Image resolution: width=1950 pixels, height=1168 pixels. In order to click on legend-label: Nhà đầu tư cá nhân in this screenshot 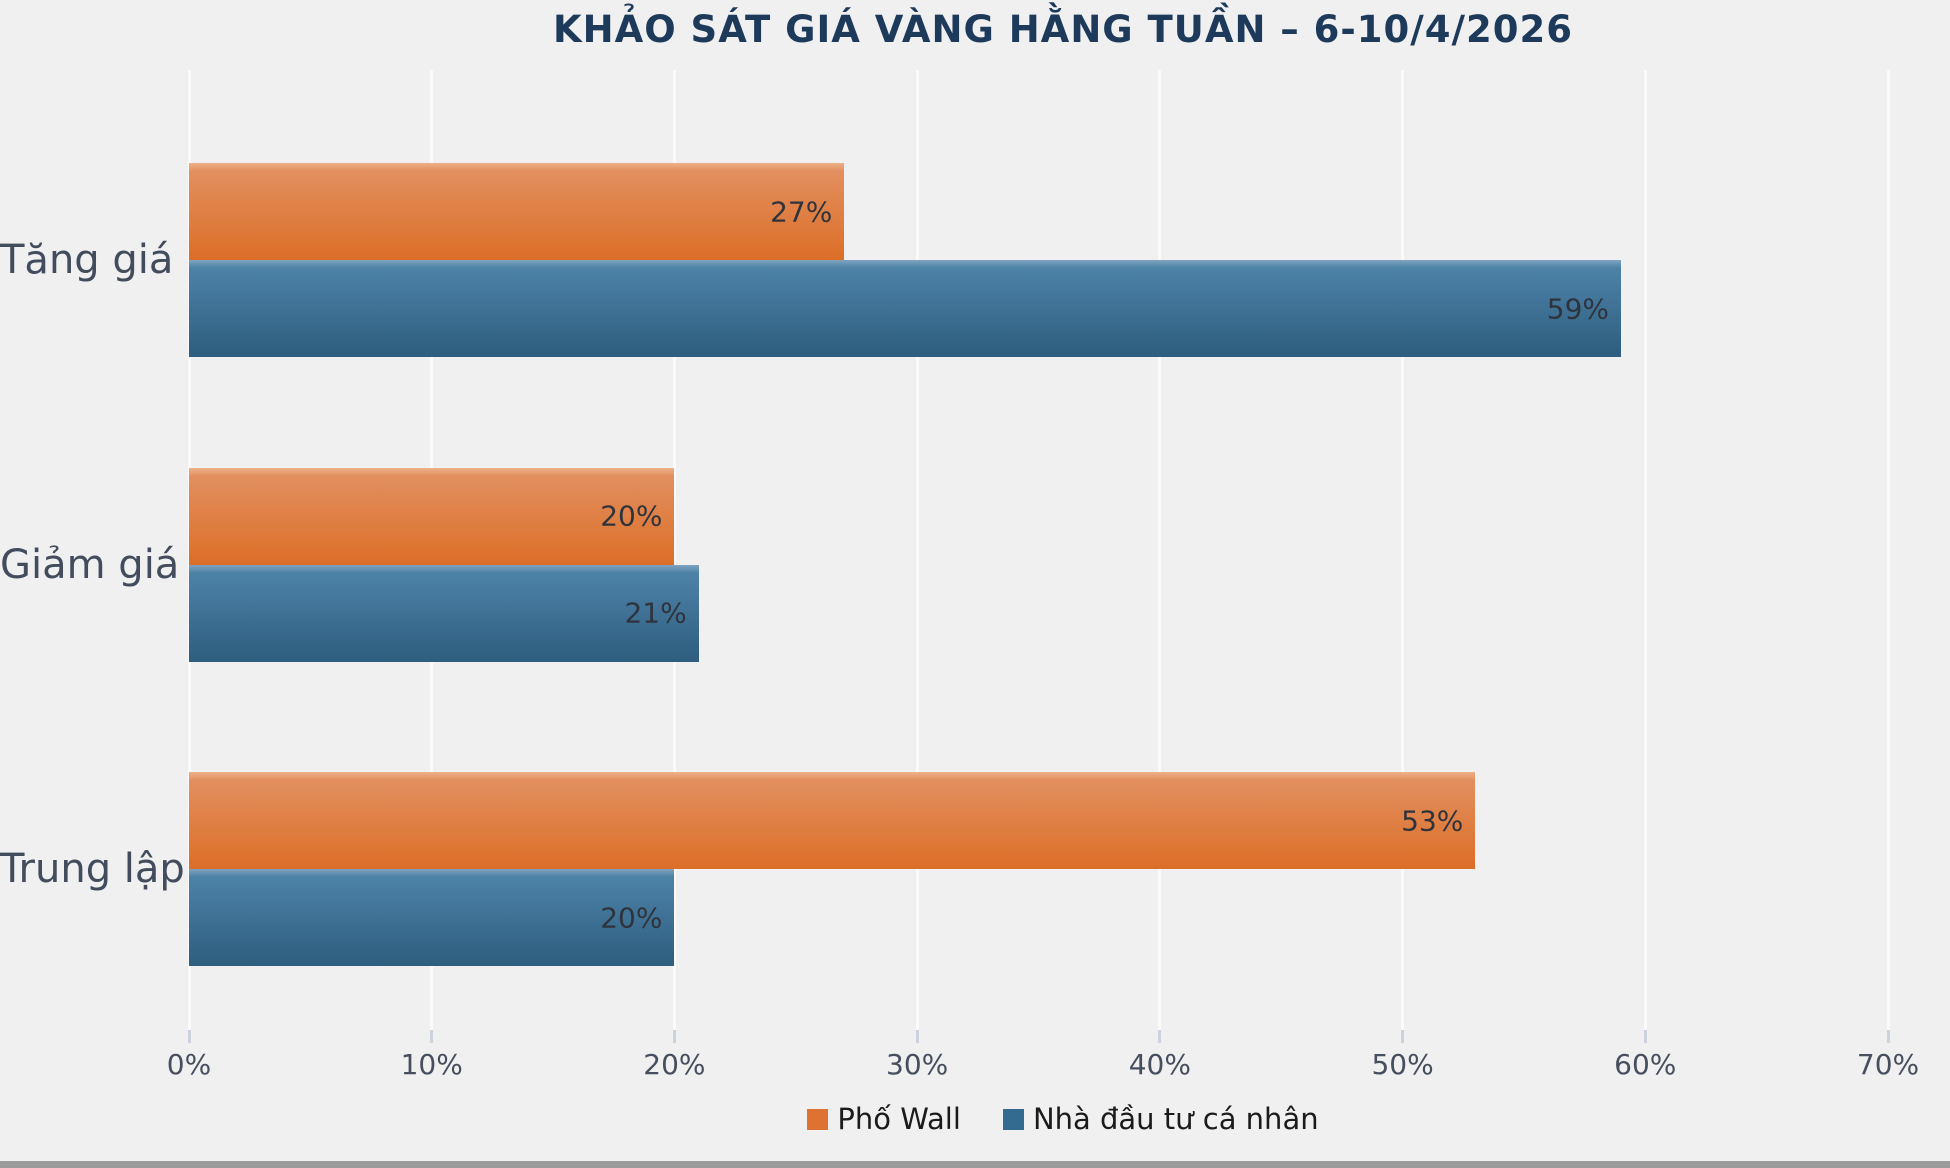, I will do `click(1175, 1119)`.